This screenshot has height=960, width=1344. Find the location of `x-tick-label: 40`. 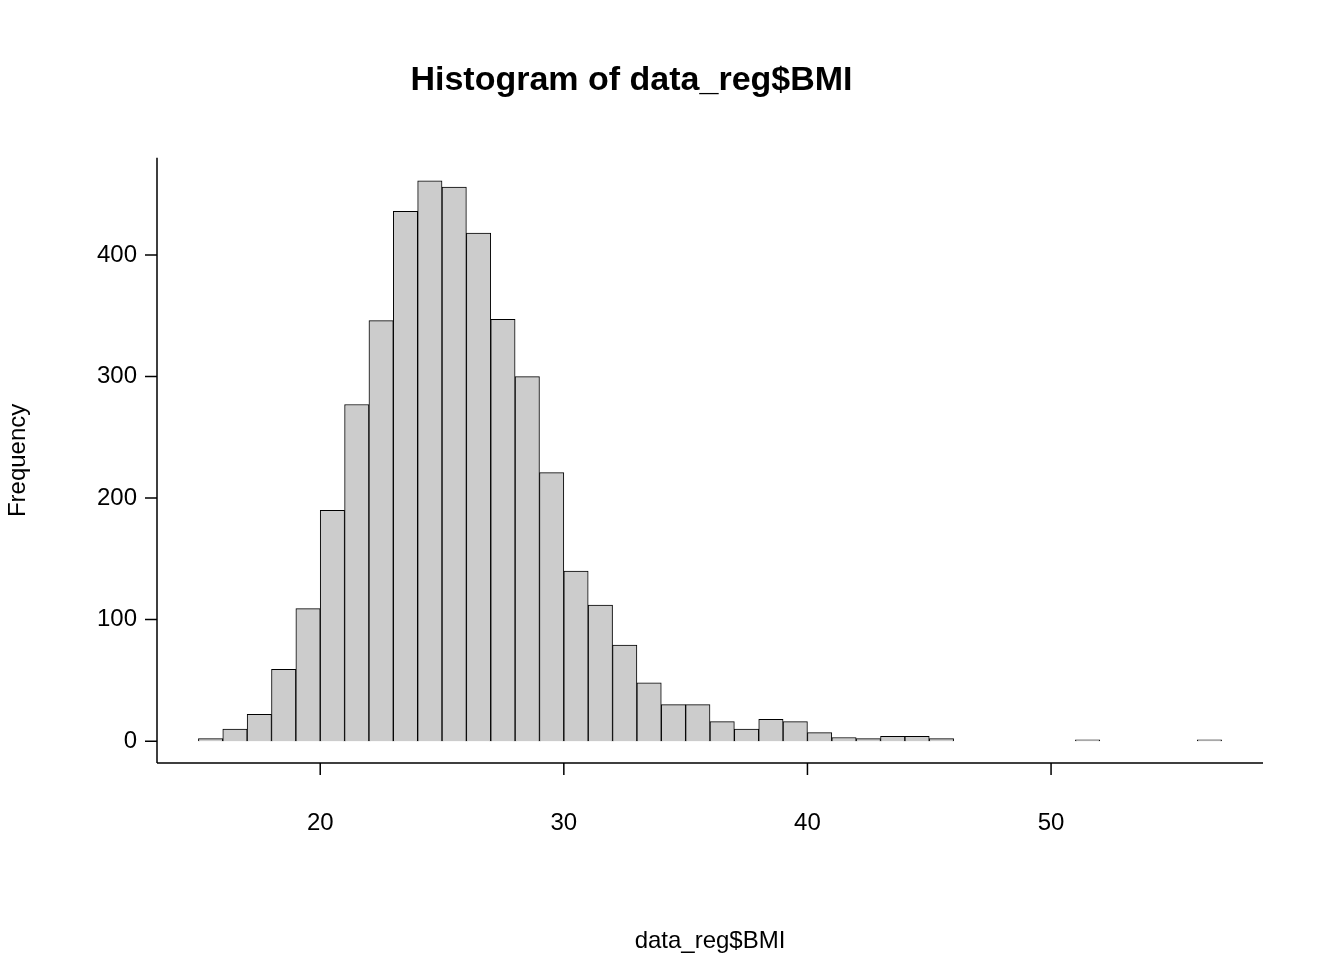

x-tick-label: 40 is located at coordinates (807, 822).